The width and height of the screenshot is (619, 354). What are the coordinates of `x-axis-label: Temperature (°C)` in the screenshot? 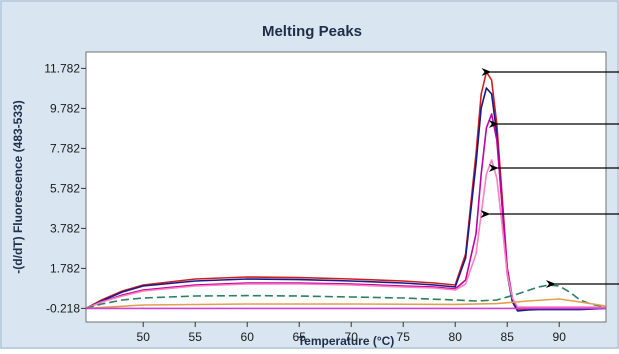 It's located at (346, 341).